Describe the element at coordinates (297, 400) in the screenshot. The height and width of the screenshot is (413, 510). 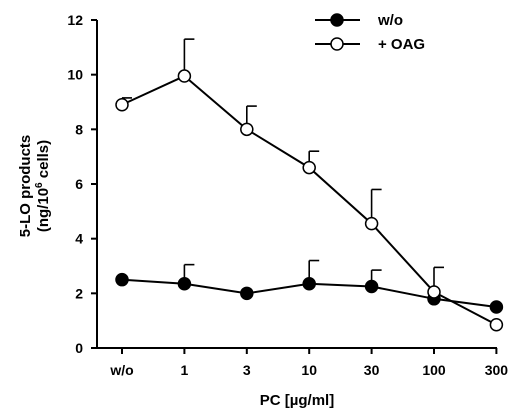
I see `x-axis-title: PC [µg/ml]` at that location.